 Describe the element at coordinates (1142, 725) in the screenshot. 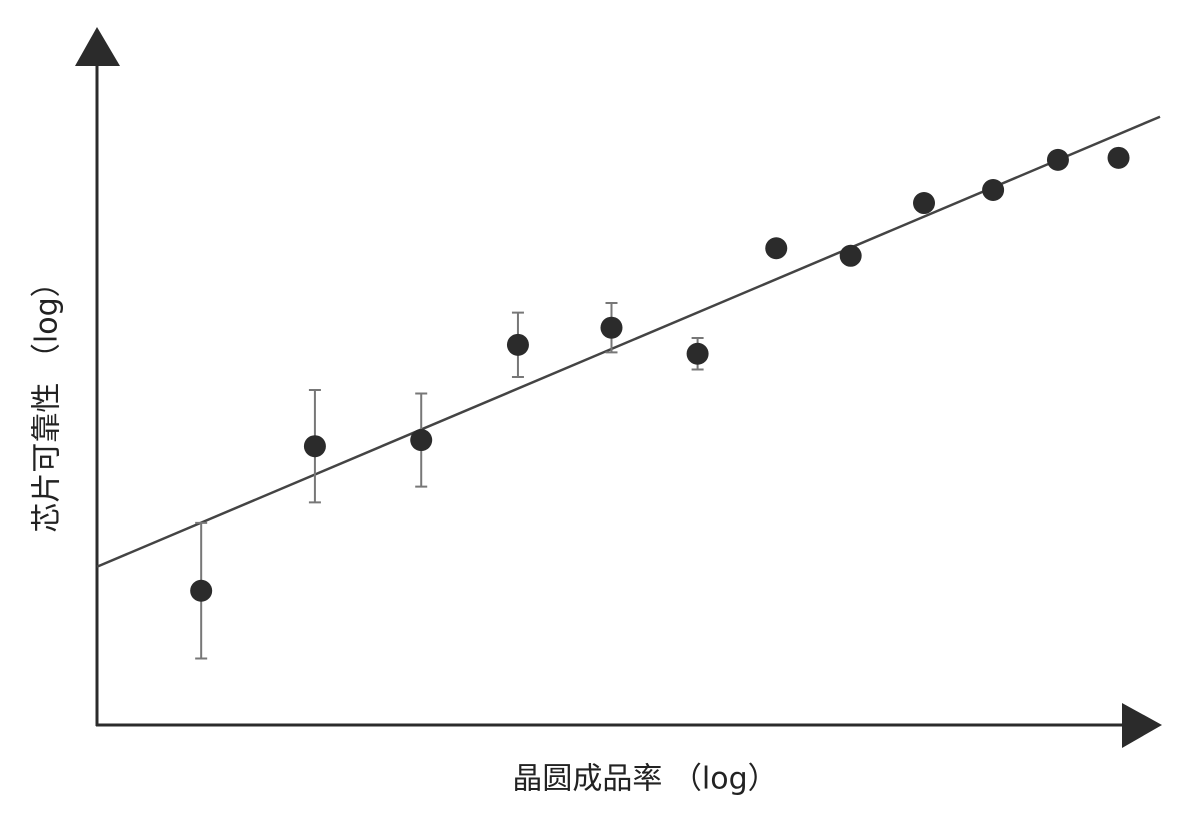

I see `x-axis-arrow` at that location.